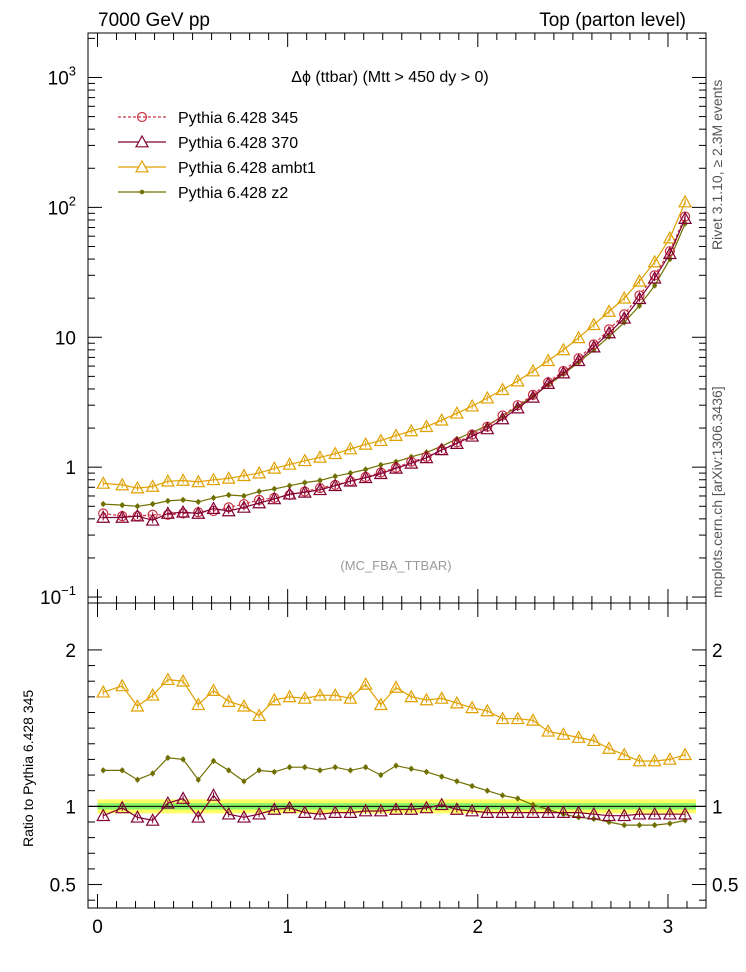 The width and height of the screenshot is (746, 972). What do you see at coordinates (63, 886) in the screenshot?
I see `ratio-y-tick-label: 0.5` at bounding box center [63, 886].